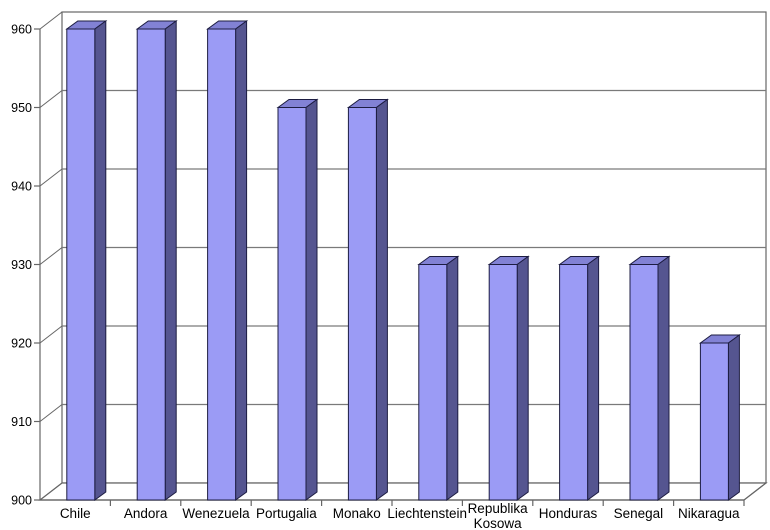 The image size is (770, 530). I want to click on category-label: Republika Kosowa, so click(498, 515).